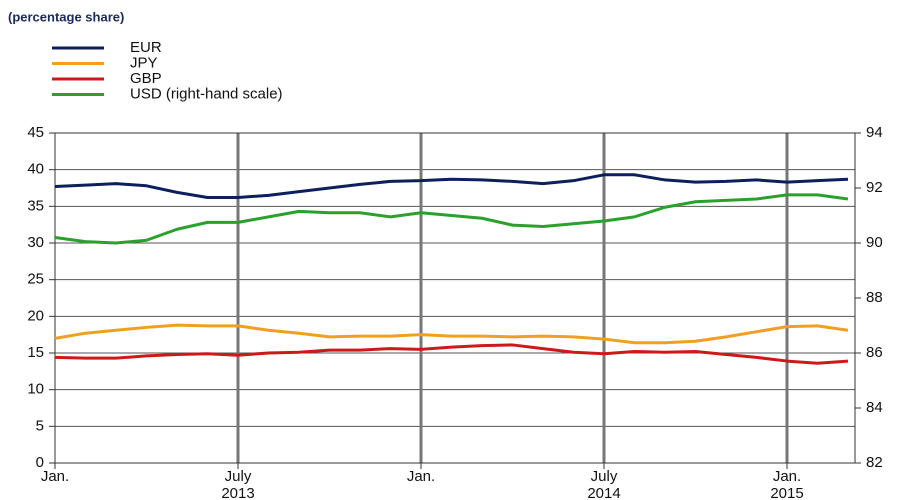 This screenshot has width=904, height=500. Describe the element at coordinates (35, 132) in the screenshot. I see `y-tick-label: 45` at that location.